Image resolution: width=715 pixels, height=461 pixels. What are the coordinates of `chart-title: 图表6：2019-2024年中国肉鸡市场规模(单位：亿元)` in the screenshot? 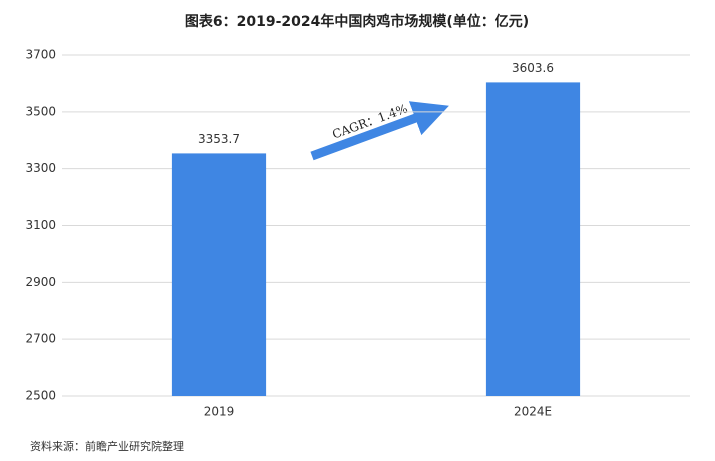 It's located at (357, 21).